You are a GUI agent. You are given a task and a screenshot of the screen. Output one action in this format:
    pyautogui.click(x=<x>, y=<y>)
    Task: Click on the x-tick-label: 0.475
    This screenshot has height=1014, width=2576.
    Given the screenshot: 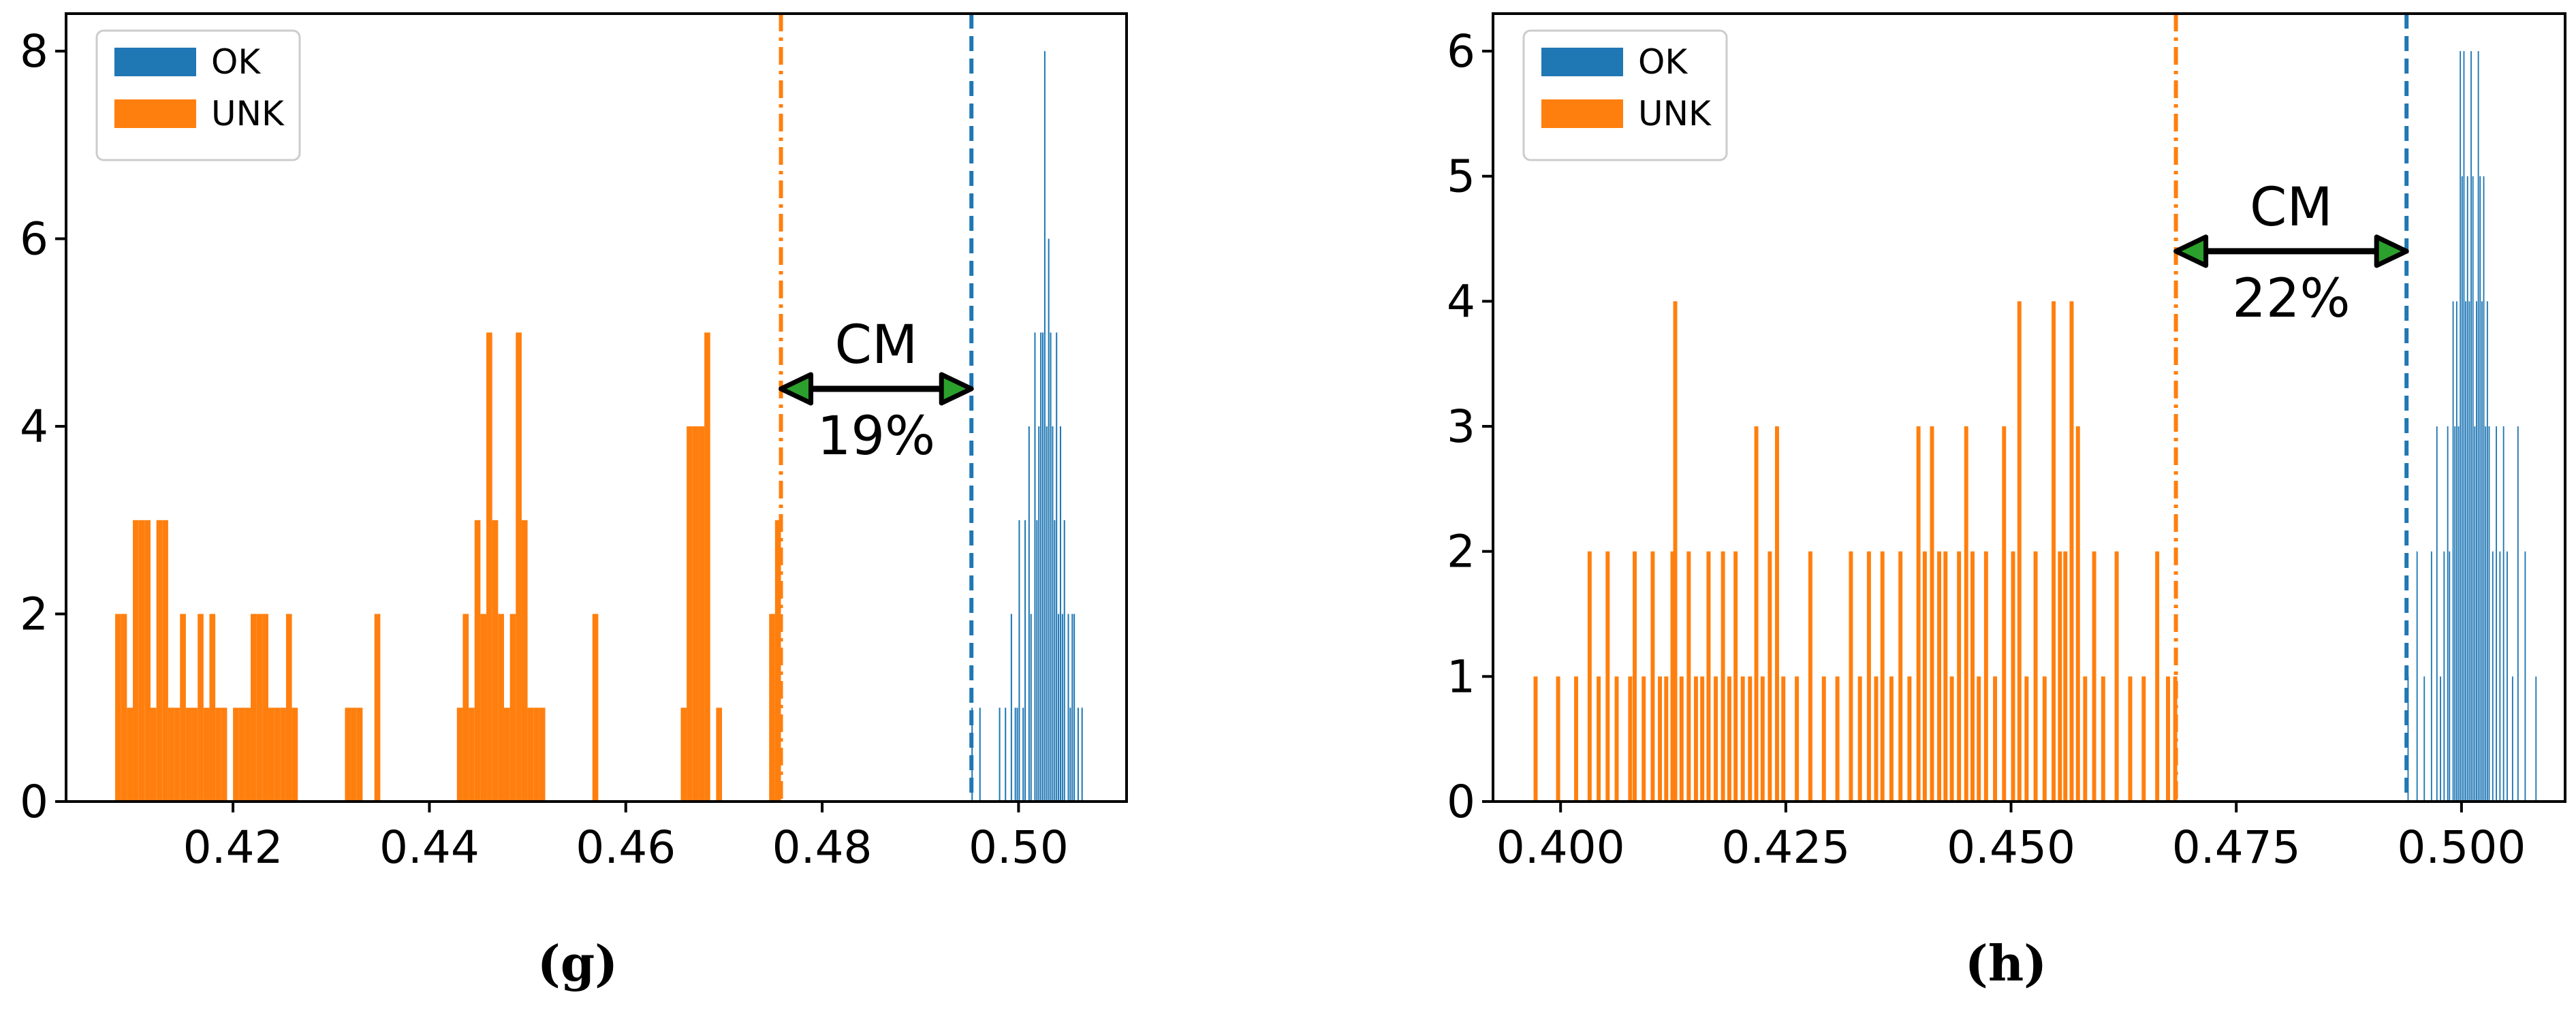 What is the action you would take?
    pyautogui.click(x=2236, y=847)
    